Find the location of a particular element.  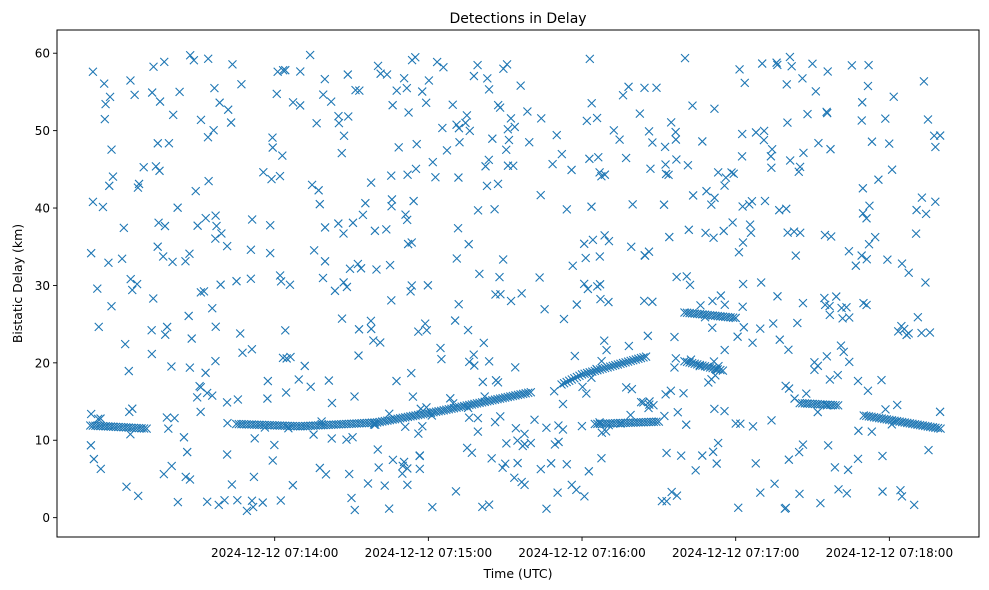

y-tick-label: 40 is located at coordinates (42, 209).